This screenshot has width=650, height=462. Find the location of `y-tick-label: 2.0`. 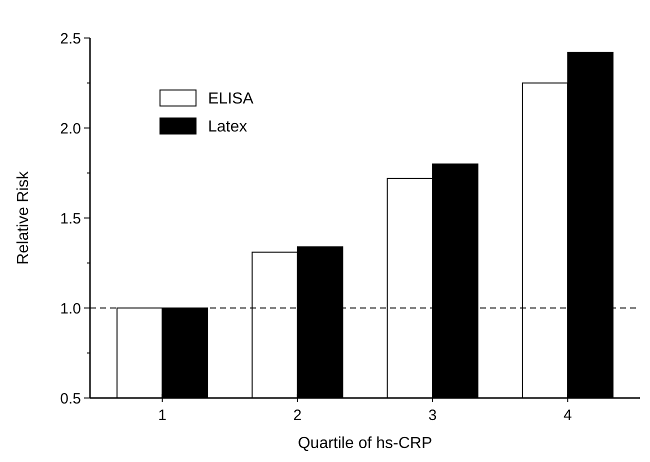

y-tick-label: 2.0 is located at coordinates (70, 129).